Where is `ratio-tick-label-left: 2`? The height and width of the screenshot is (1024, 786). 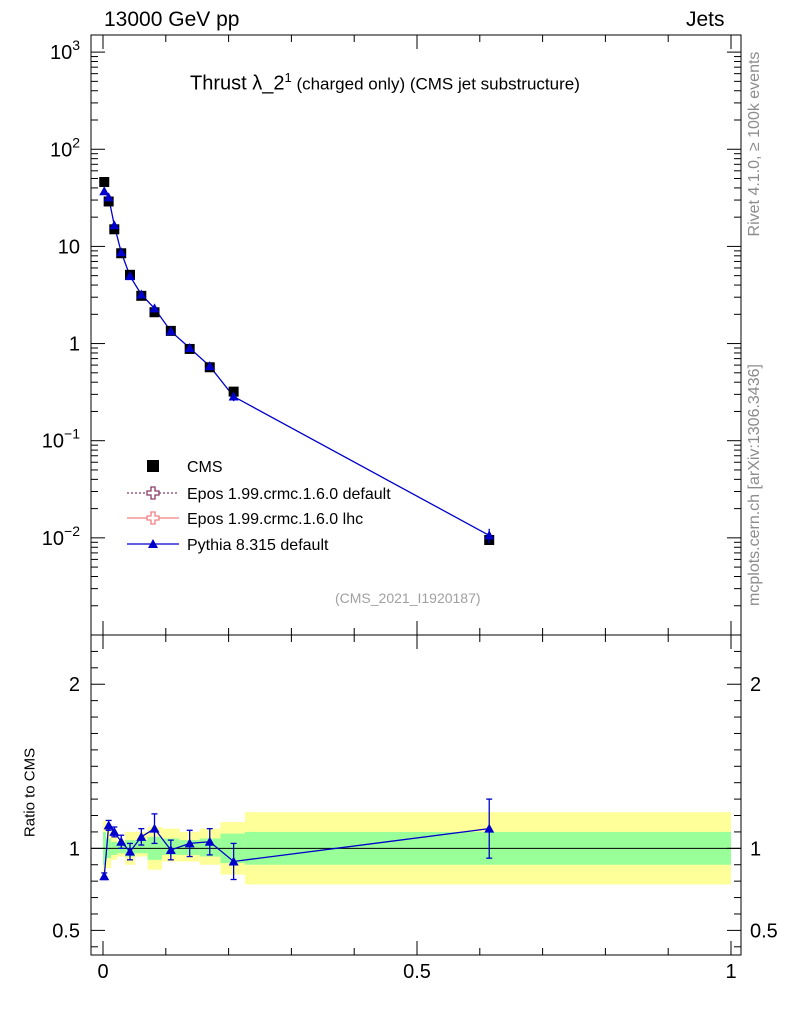 ratio-tick-label-left: 2 is located at coordinates (74, 685).